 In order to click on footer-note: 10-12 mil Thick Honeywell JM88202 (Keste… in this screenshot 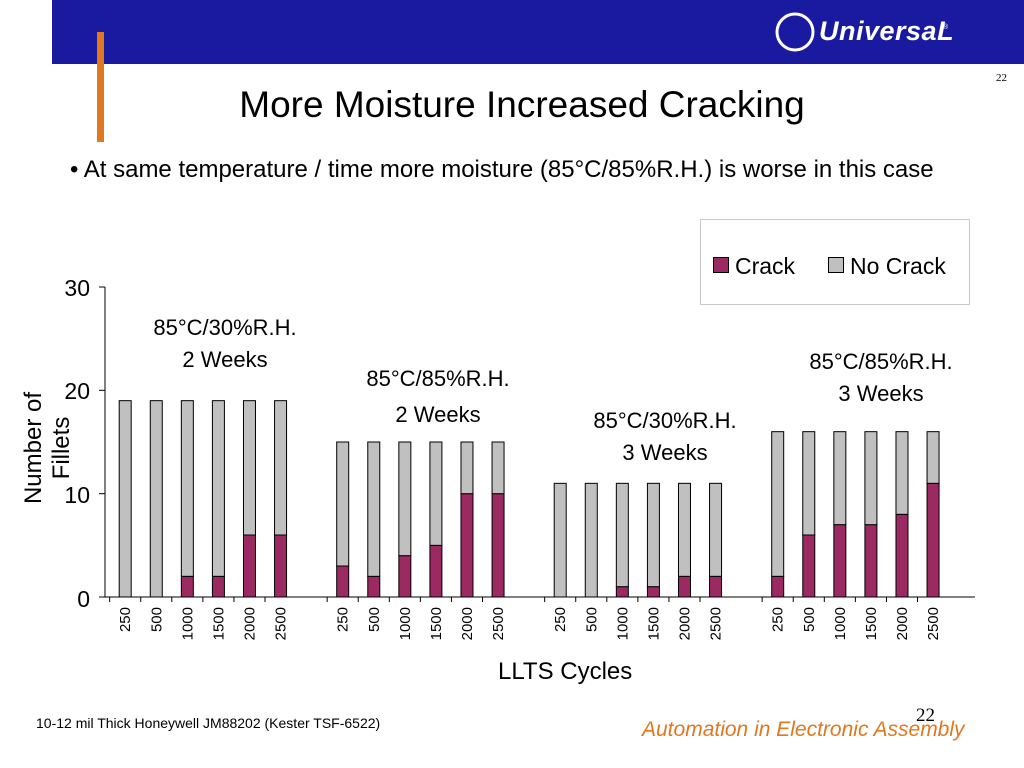, I will do `click(208, 723)`.